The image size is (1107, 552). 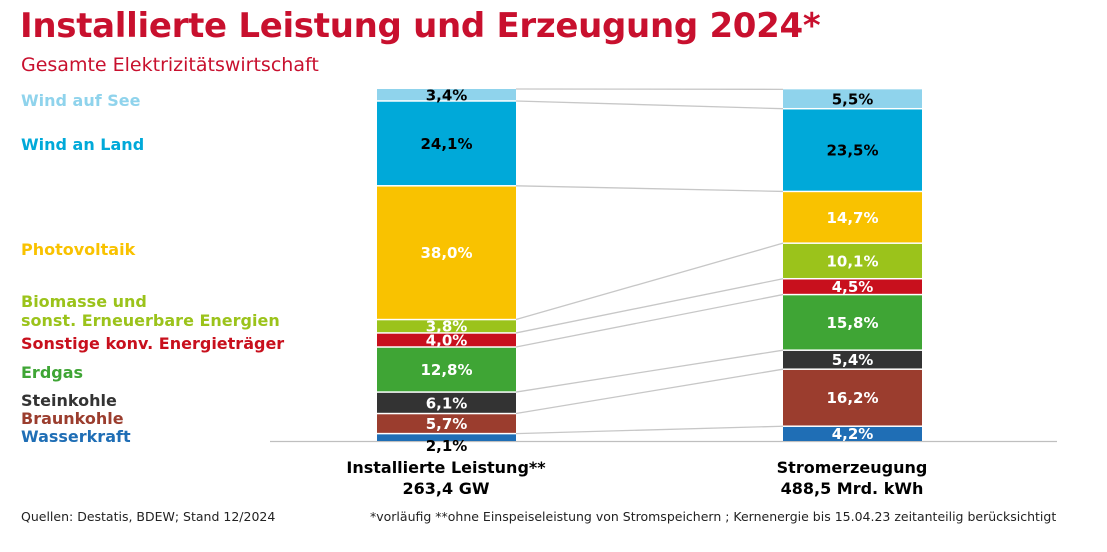 What do you see at coordinates (446, 478) in the screenshot?
I see `x-category-label-1: Installierte Leistung** 263,4 GW` at bounding box center [446, 478].